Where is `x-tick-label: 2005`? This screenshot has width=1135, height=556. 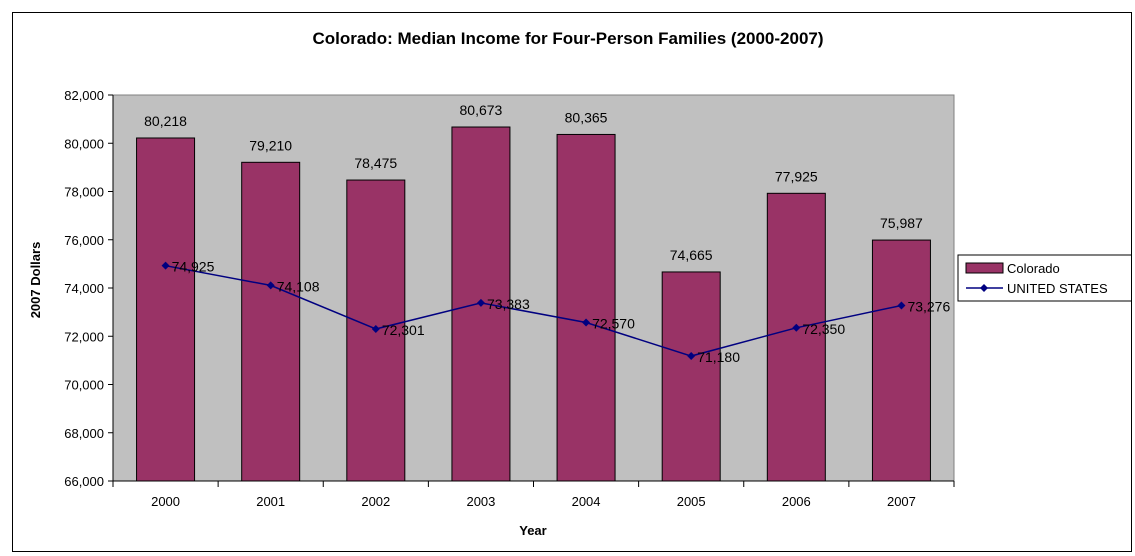 x-tick-label: 2005 is located at coordinates (691, 501).